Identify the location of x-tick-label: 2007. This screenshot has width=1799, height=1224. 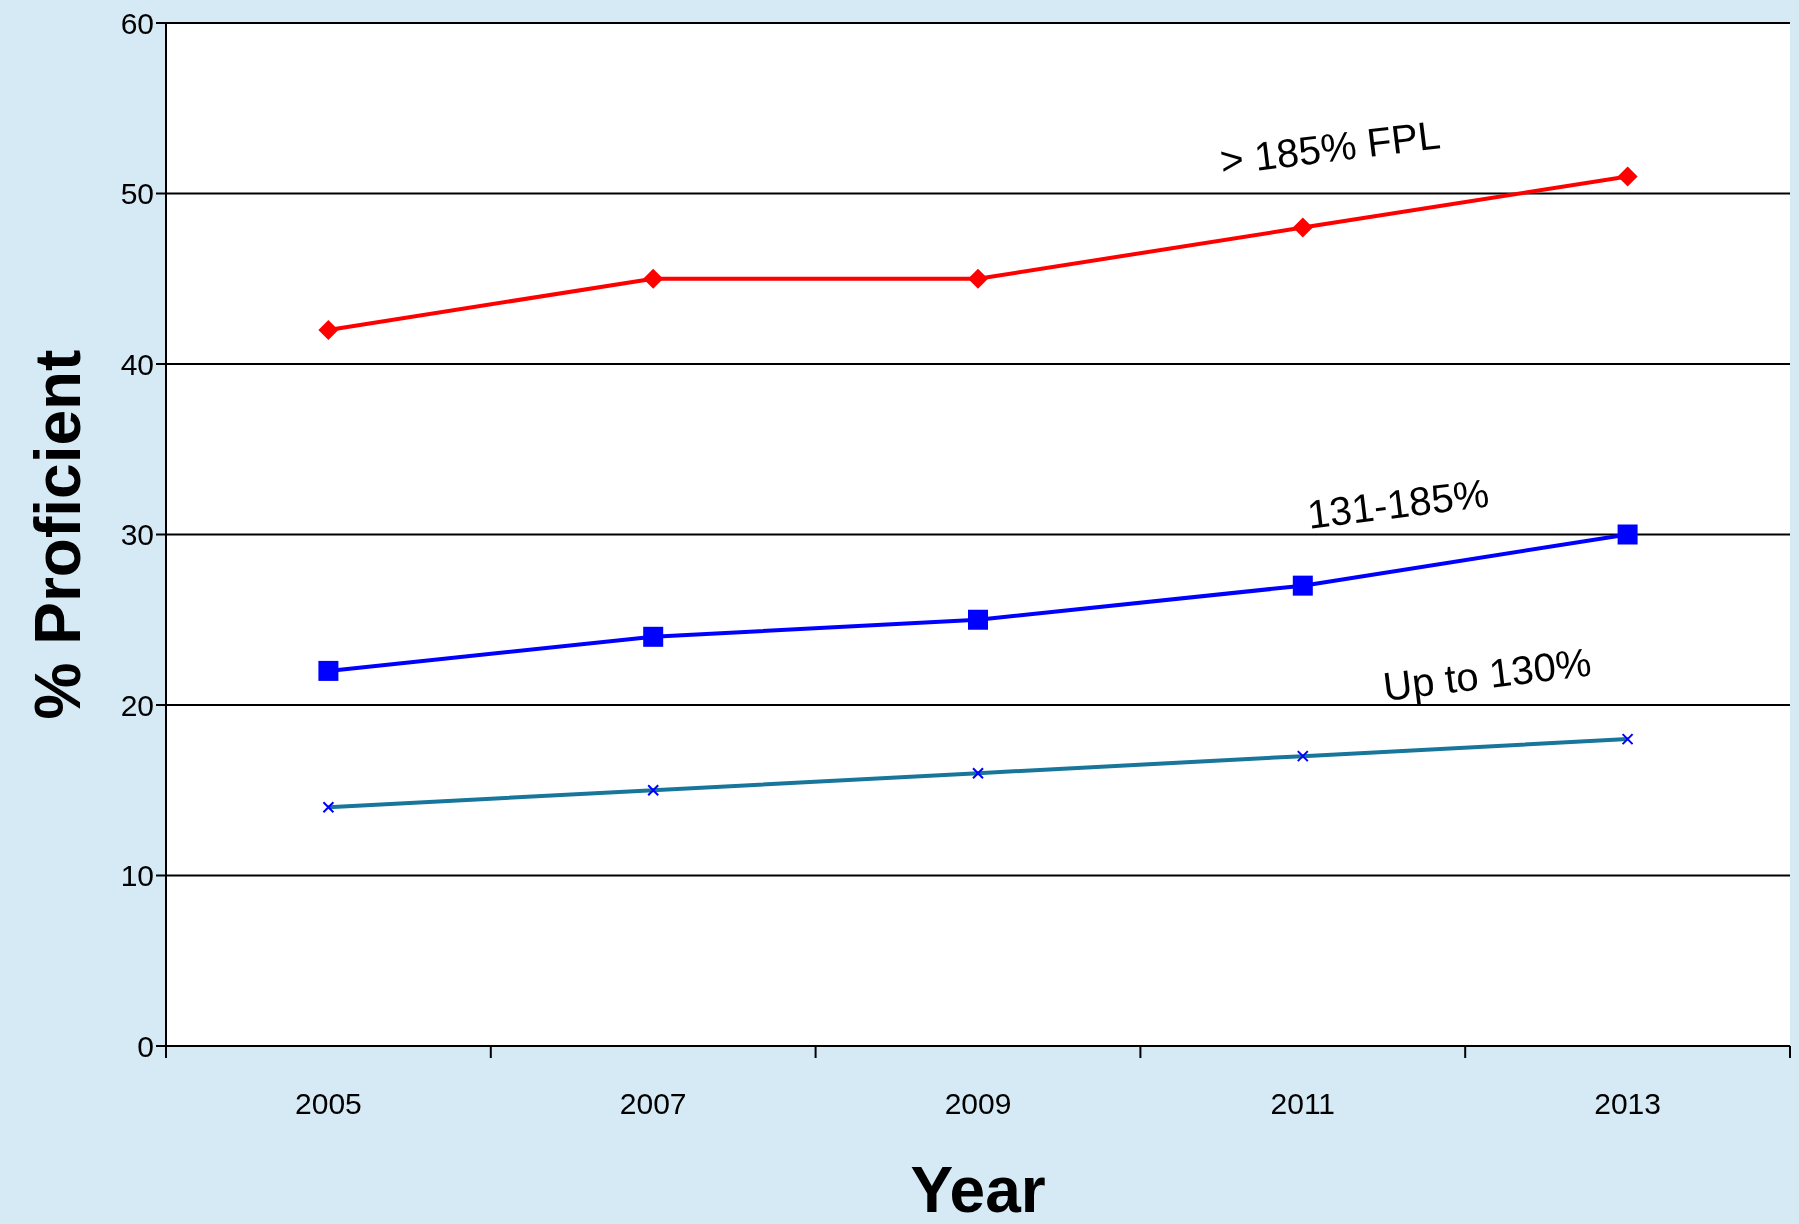
(653, 1103).